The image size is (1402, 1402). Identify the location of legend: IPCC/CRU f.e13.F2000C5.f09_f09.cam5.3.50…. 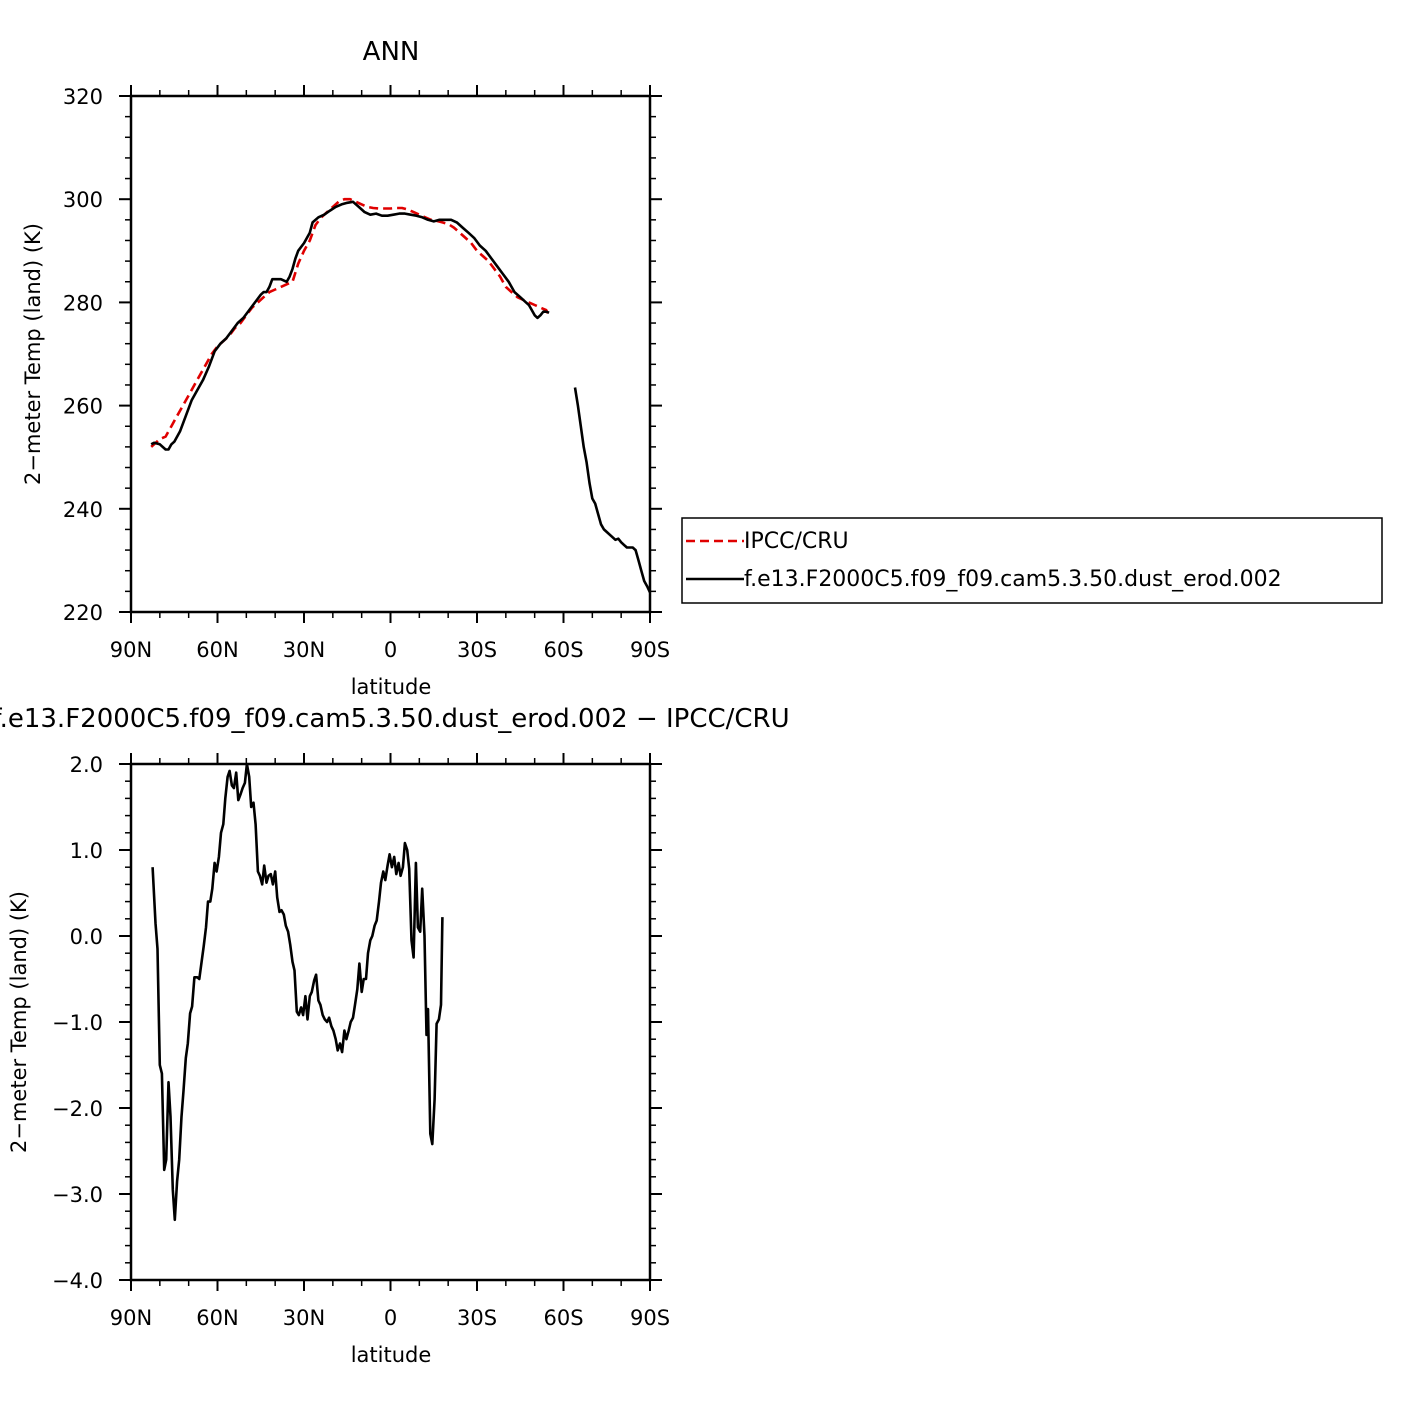
(1032, 560).